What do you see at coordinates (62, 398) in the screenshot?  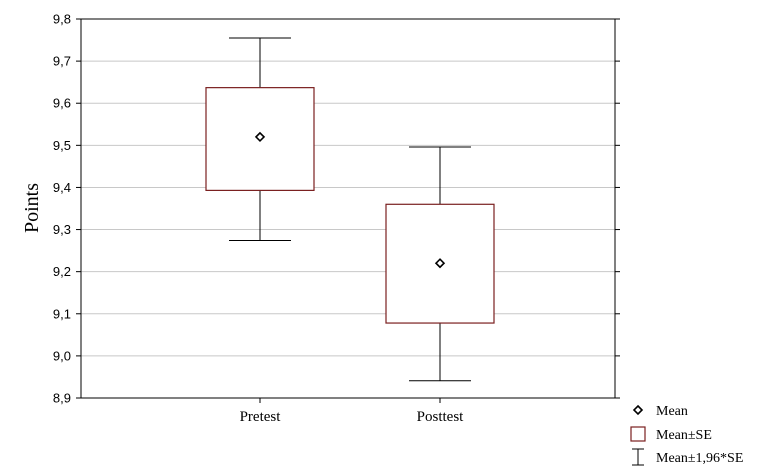 I see `y-tick-label: 8,9` at bounding box center [62, 398].